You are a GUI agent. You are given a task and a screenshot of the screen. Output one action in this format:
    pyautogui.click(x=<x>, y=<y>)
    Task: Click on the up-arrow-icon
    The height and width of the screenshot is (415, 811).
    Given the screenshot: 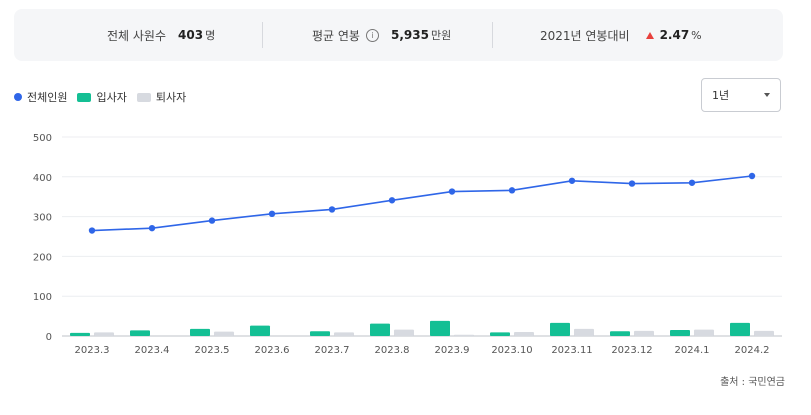 What is the action you would take?
    pyautogui.click(x=649, y=35)
    